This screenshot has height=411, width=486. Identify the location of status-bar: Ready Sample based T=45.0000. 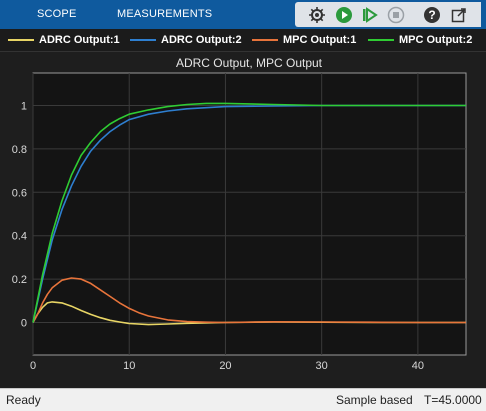
(243, 399).